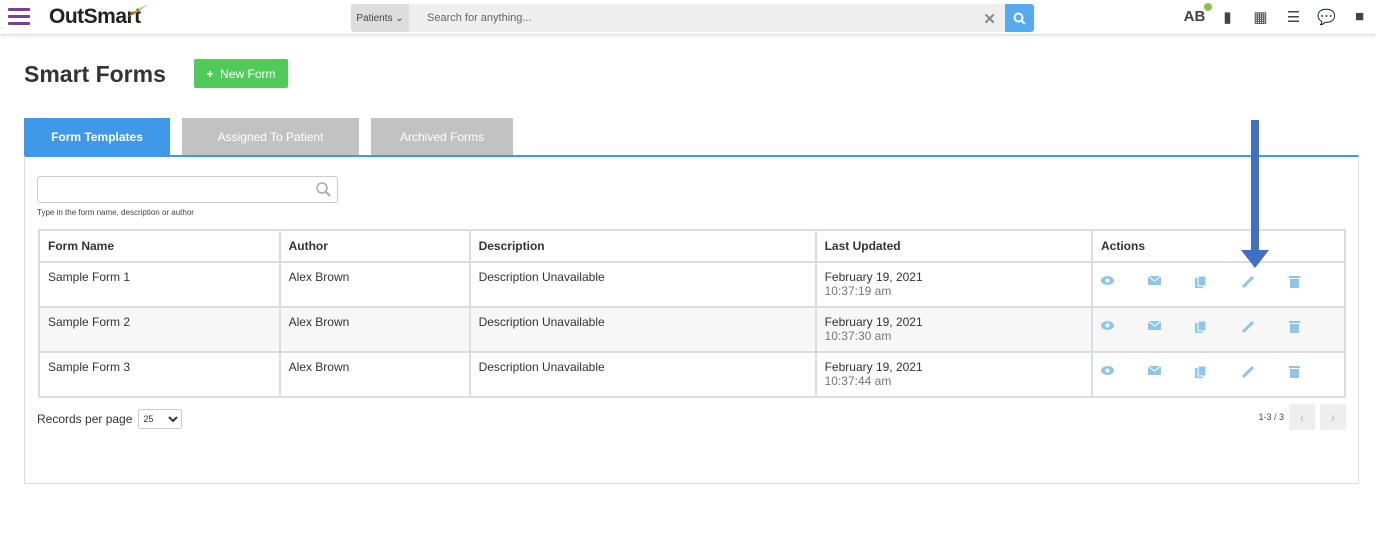  I want to click on new-form-button: + New Form, so click(241, 73).